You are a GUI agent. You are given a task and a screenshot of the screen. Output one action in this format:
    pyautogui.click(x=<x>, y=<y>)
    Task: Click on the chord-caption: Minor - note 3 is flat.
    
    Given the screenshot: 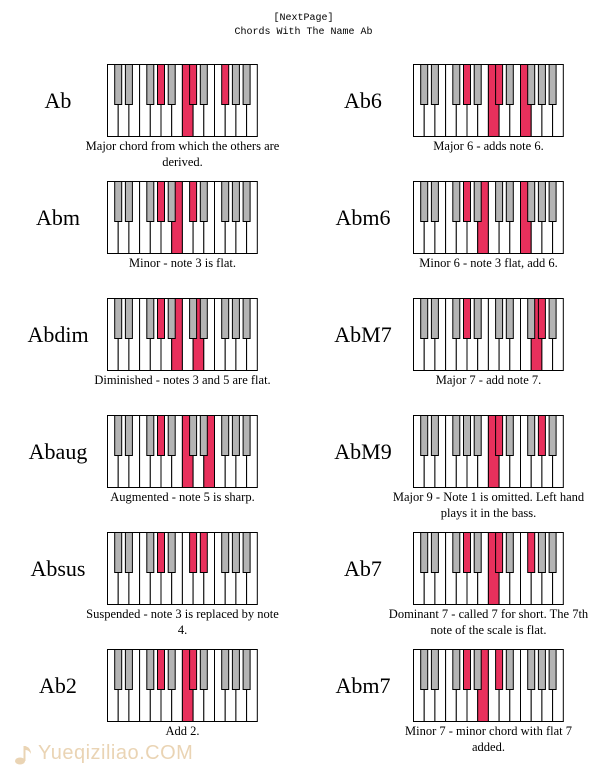 What is the action you would take?
    pyautogui.click(x=182, y=263)
    